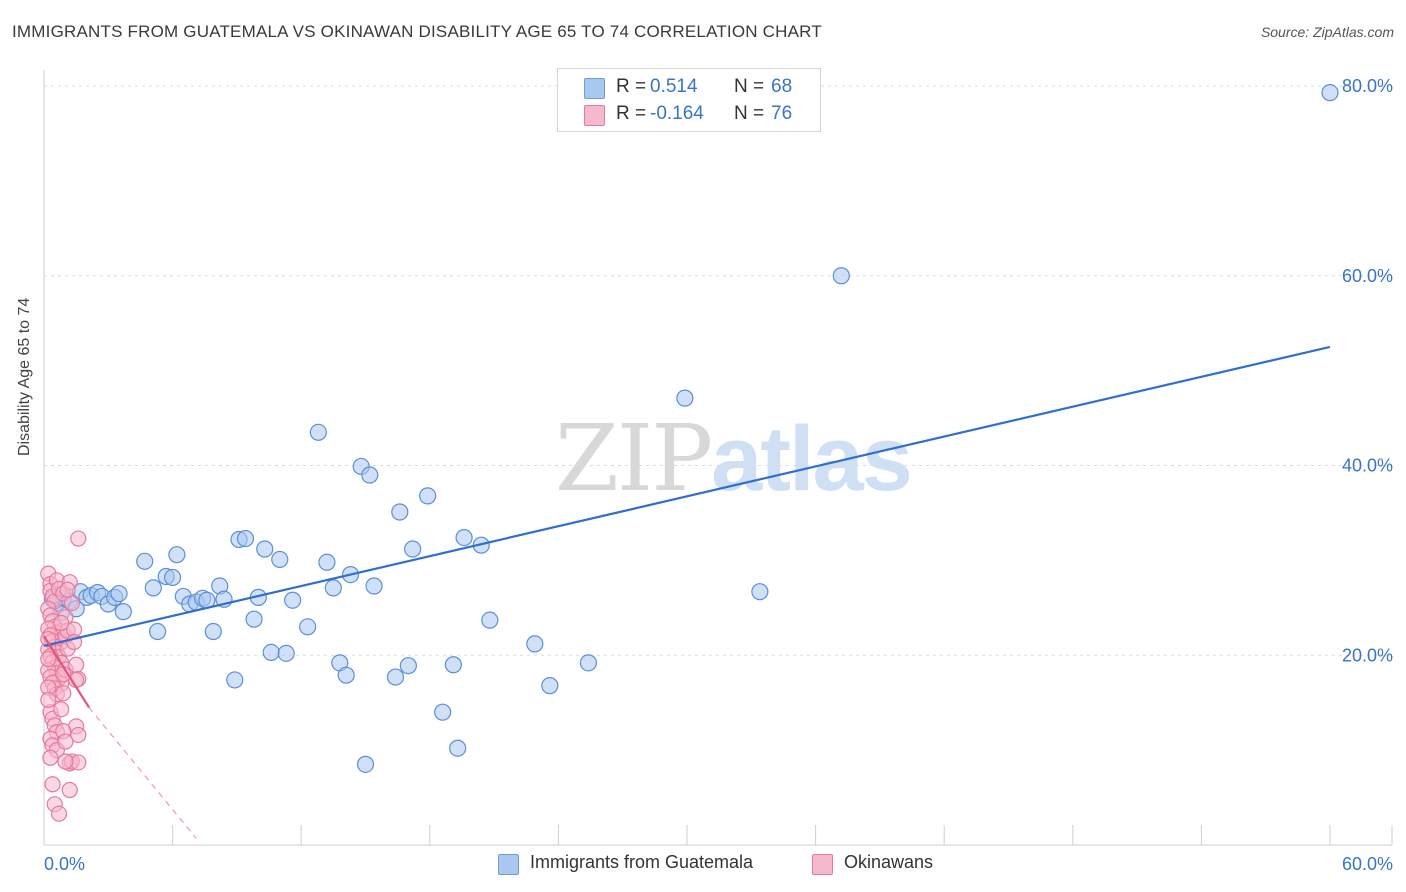  Describe the element at coordinates (689, 100) in the screenshot. I see `stats-legend: R = 0.514 N = 68 R = -0.164 N = 76` at that location.